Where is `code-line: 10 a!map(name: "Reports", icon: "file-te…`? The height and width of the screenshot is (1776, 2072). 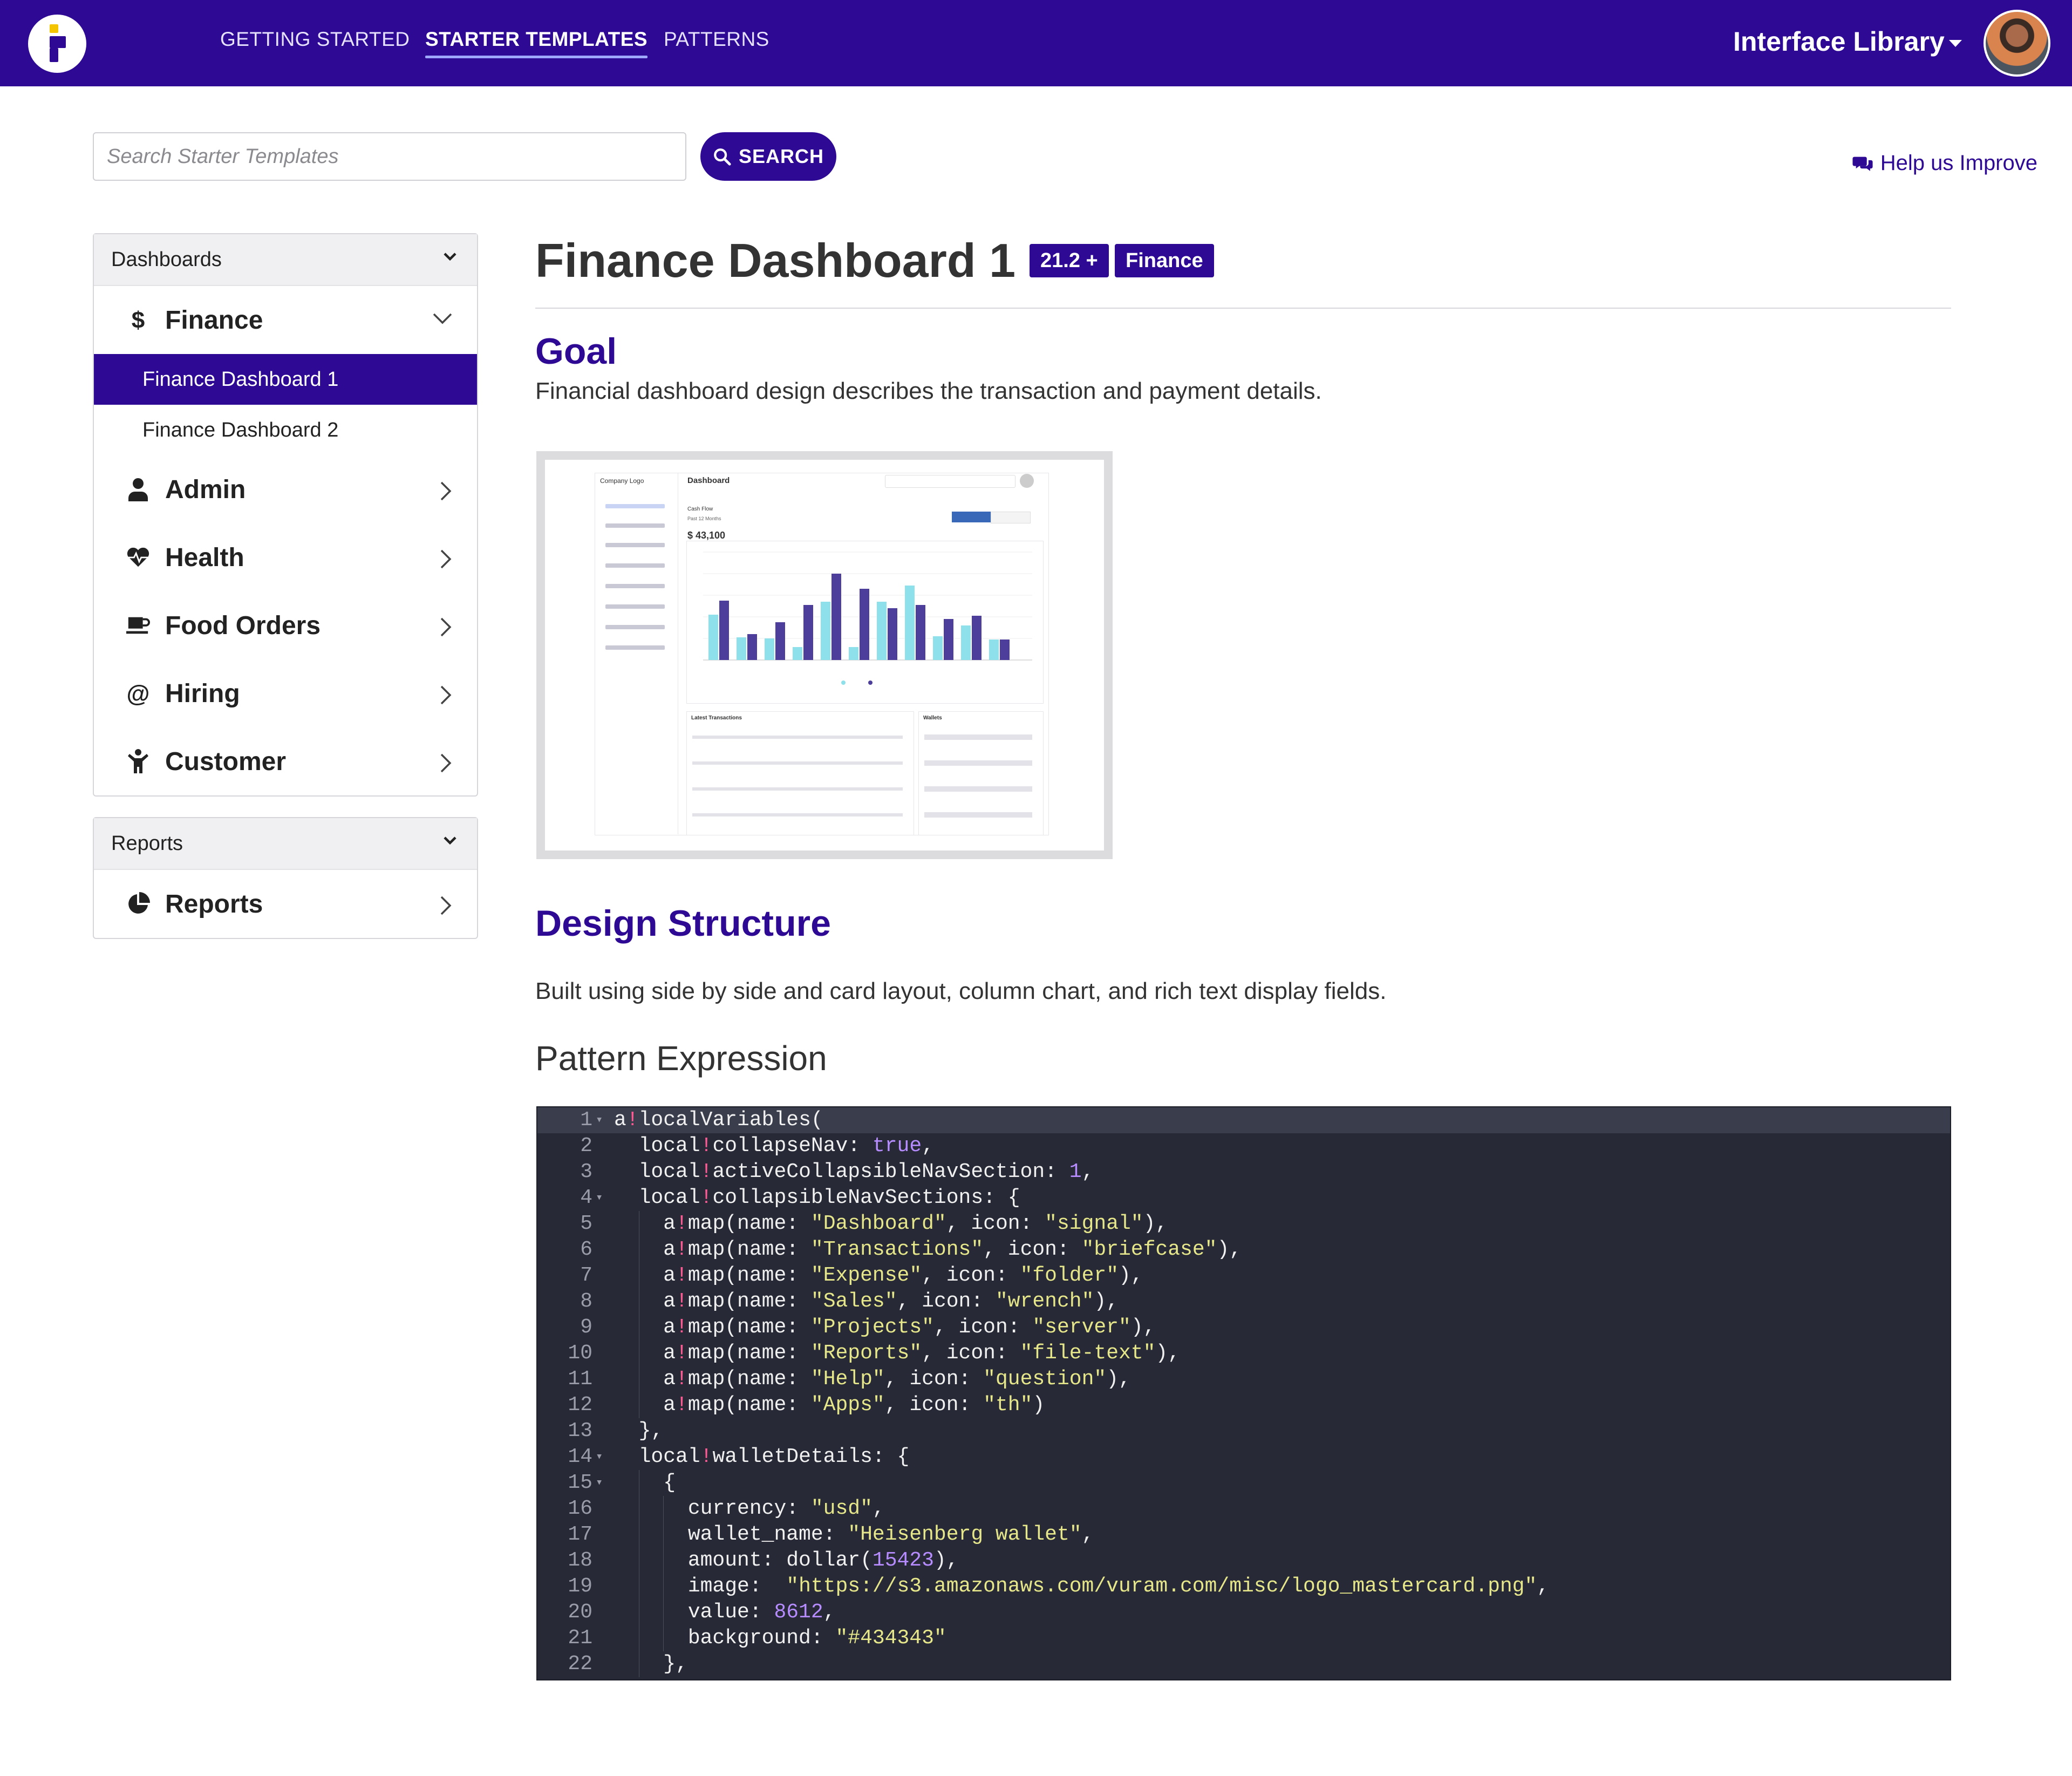 code-line: 10 a!map(name: "Reports", icon: "file-te… is located at coordinates (1243, 1353).